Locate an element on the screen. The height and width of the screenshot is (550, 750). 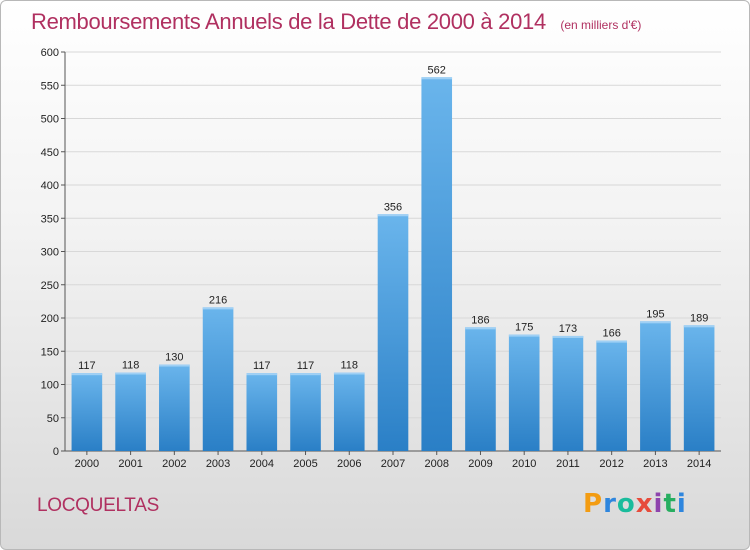
x-tick-label-2007: 2007 is located at coordinates (393, 464).